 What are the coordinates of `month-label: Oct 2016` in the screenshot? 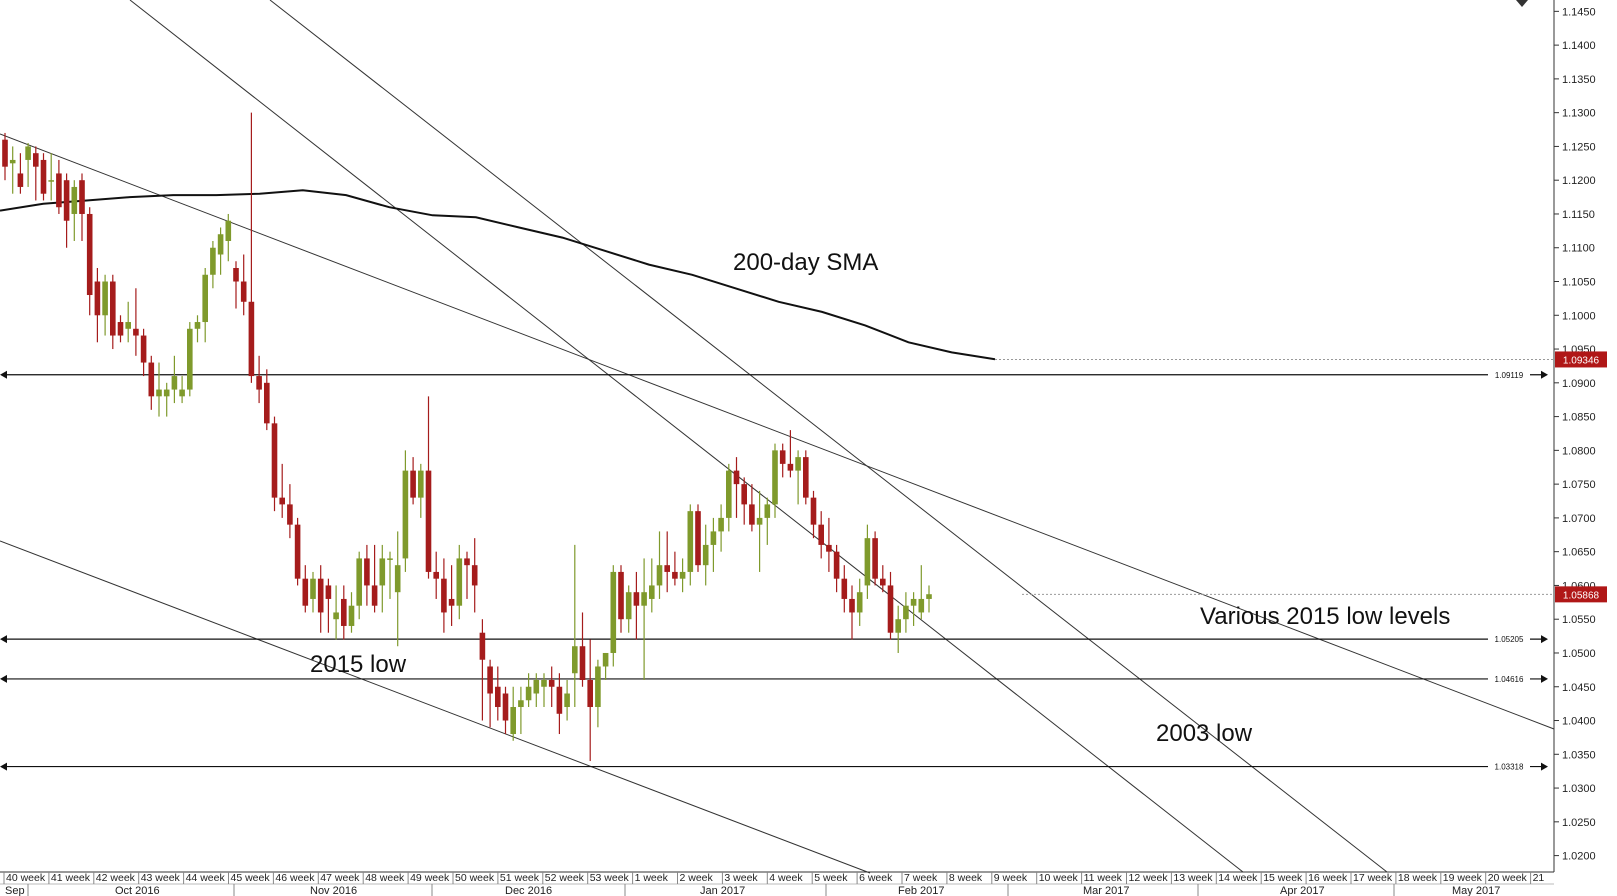 It's located at (137, 890).